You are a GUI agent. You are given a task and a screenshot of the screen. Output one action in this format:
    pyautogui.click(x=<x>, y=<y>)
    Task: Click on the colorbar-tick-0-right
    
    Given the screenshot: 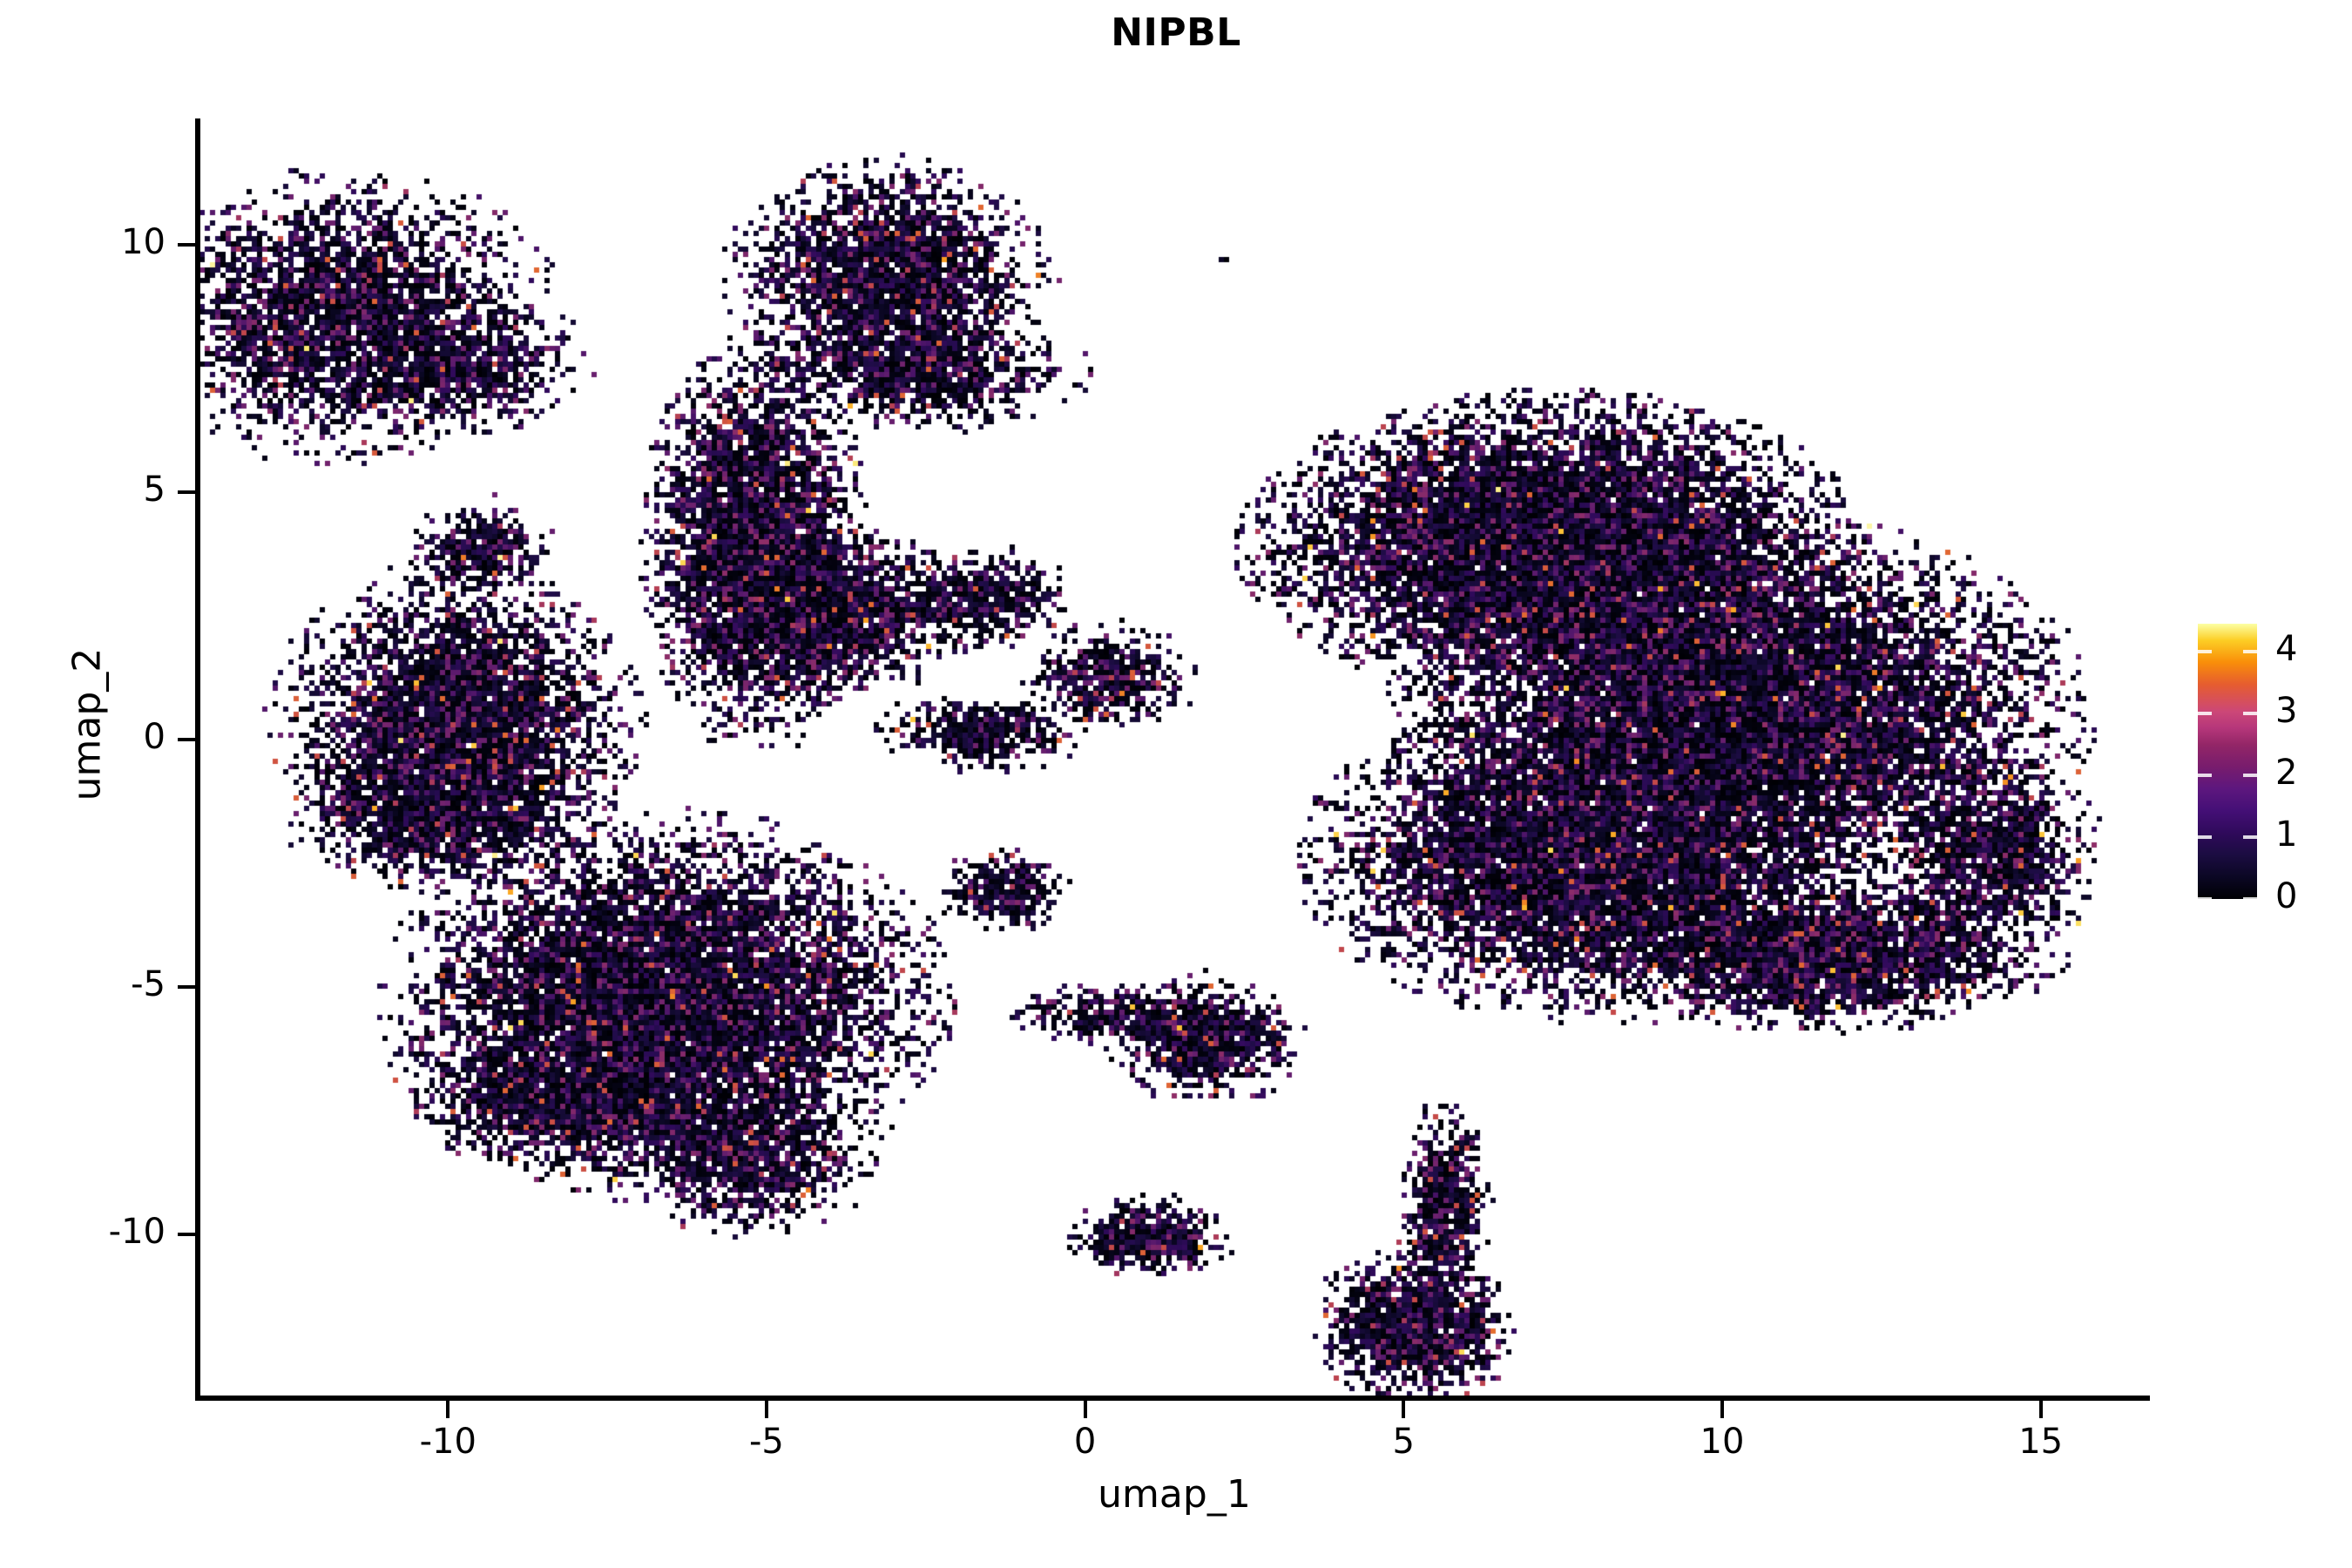 What is the action you would take?
    pyautogui.click(x=2250, y=899)
    